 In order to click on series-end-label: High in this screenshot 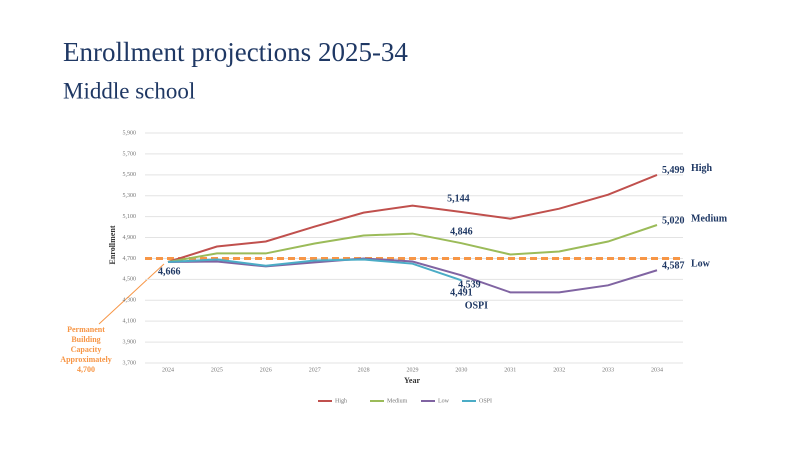, I will do `click(702, 168)`.